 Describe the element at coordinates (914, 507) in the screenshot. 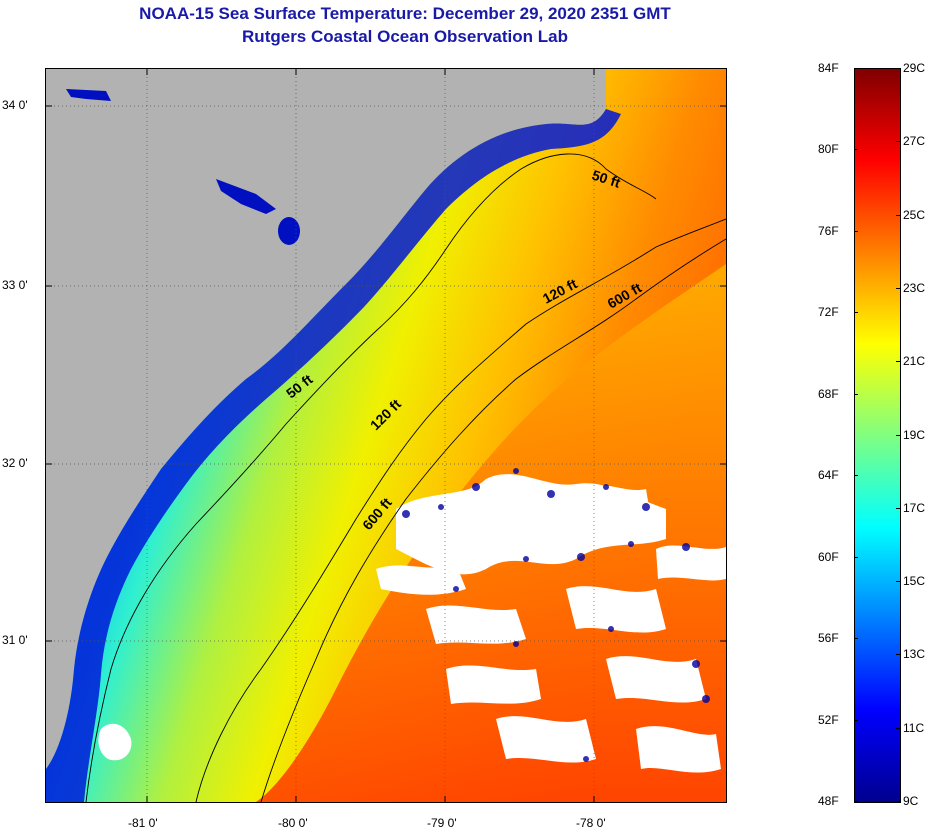

I see `celsius-tick-label: 17C` at that location.